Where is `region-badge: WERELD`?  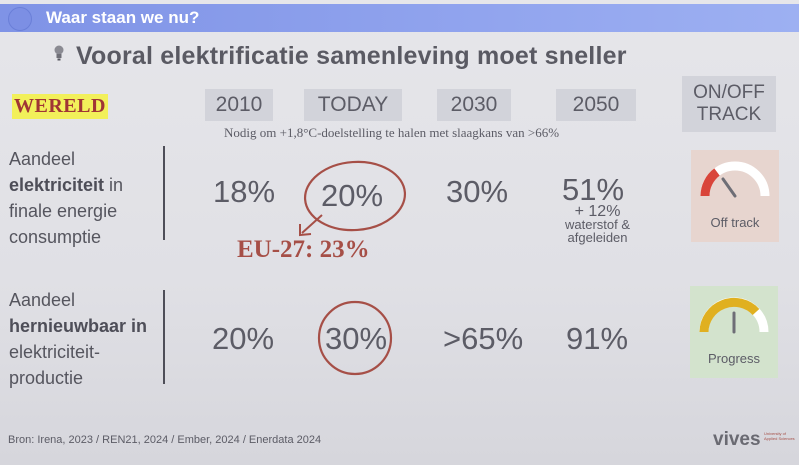
region-badge: WERELD is located at coordinates (60, 106).